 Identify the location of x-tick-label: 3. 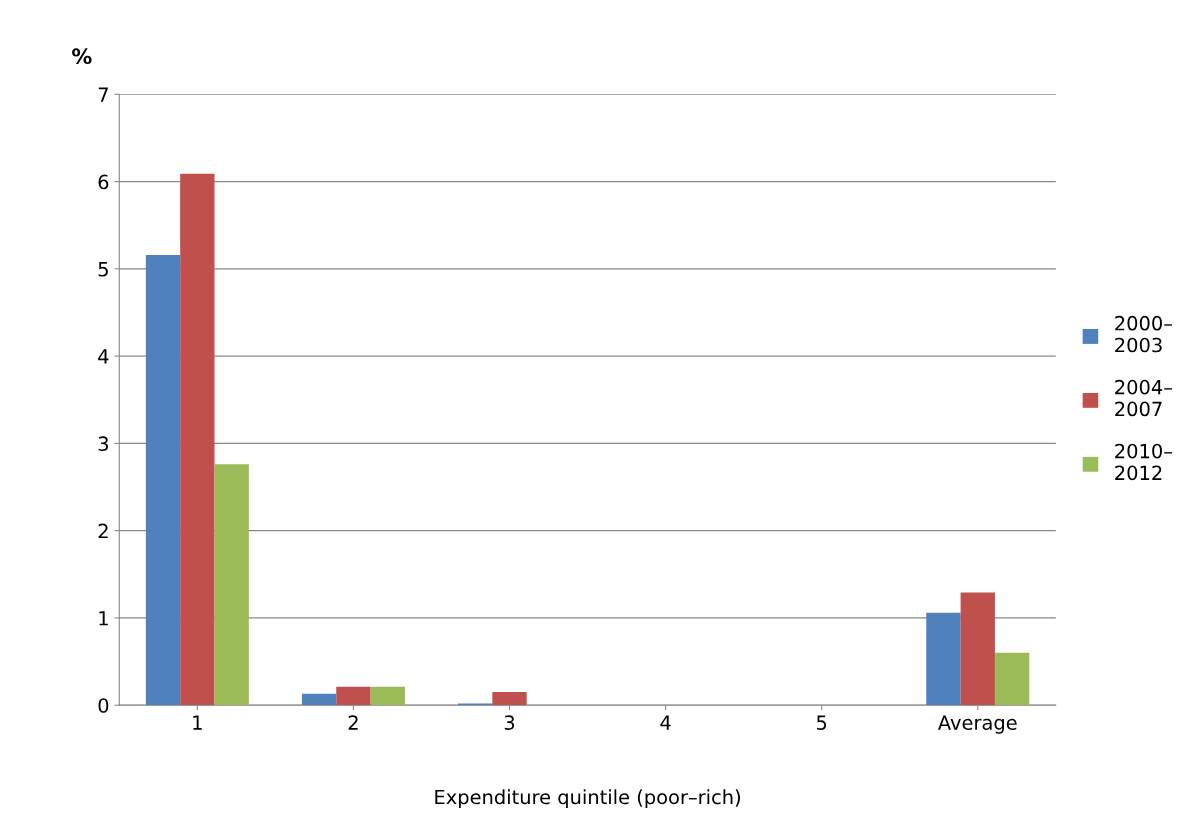
(509, 722).